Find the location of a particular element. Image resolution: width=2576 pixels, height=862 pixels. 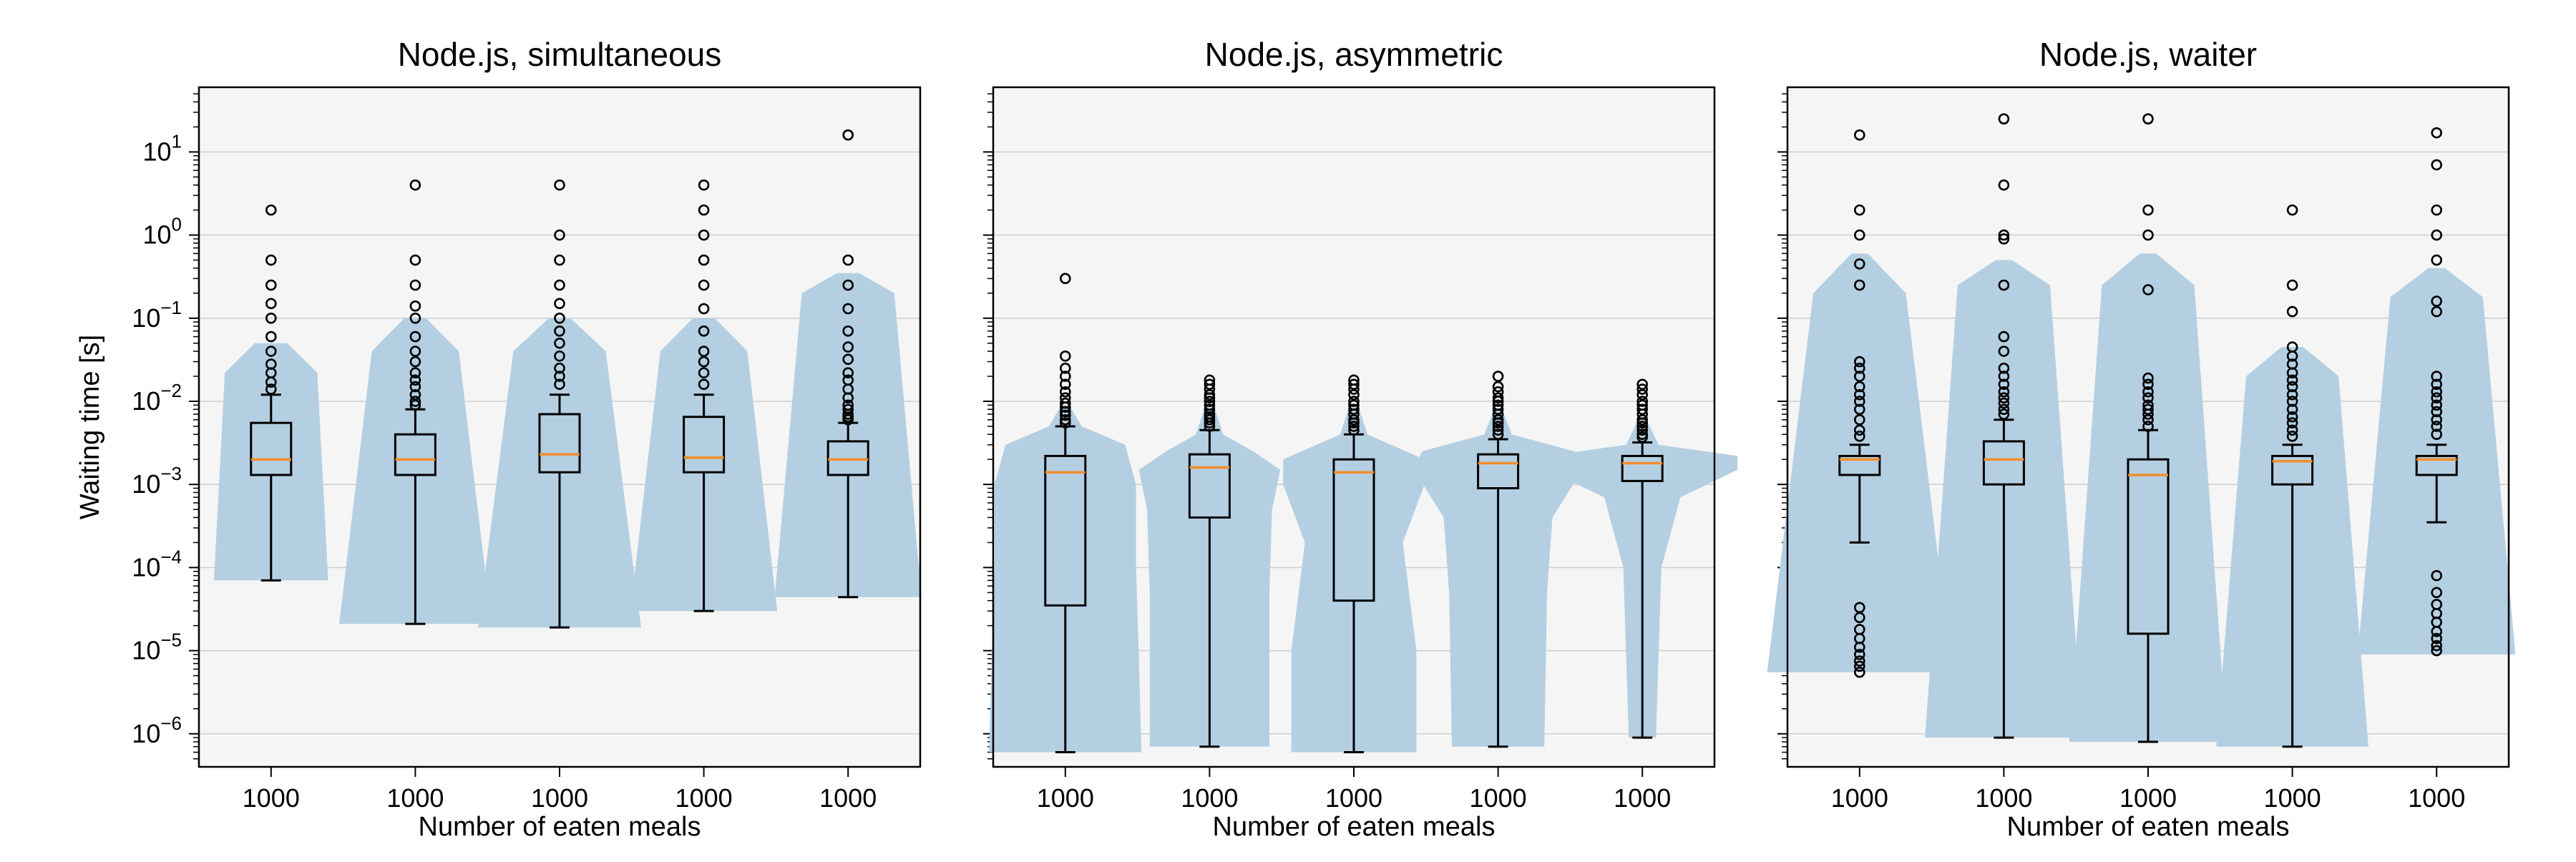

chart-title: Node.js, waiter is located at coordinates (2148, 55).